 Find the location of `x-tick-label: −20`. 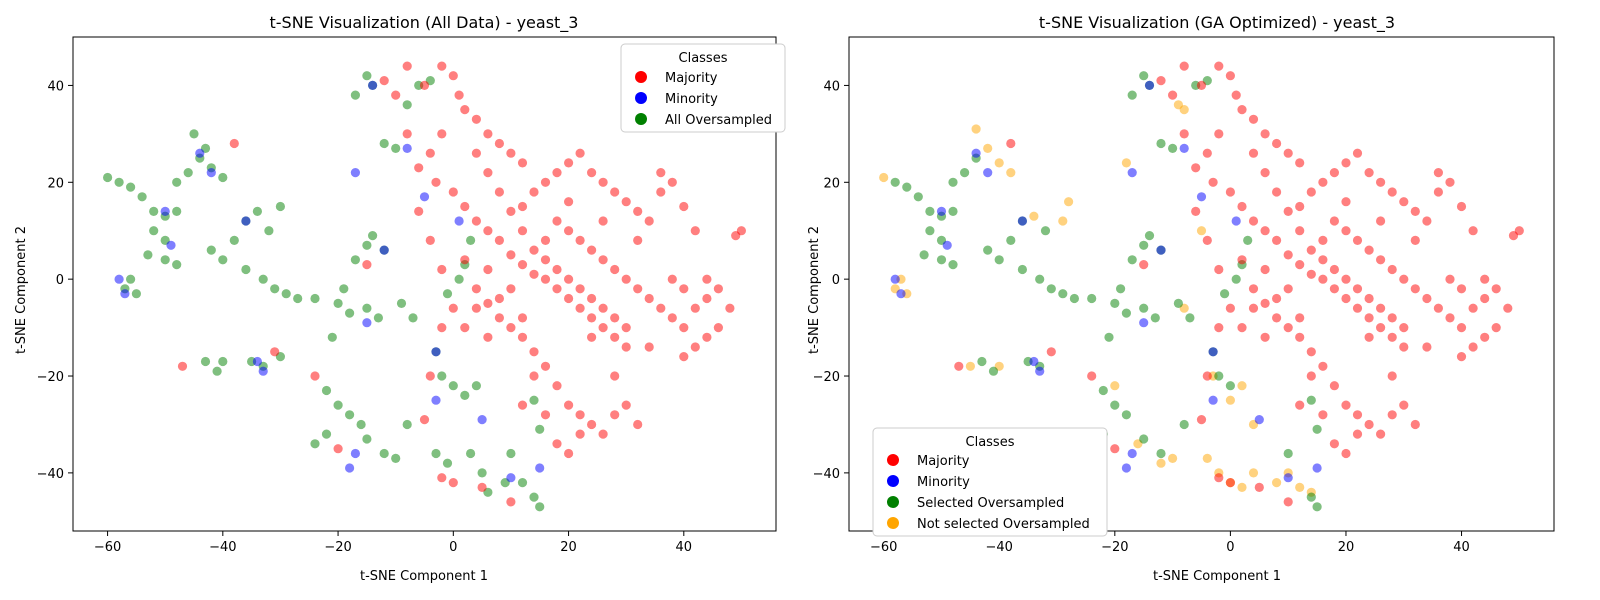

x-tick-label: −20 is located at coordinates (337, 547).